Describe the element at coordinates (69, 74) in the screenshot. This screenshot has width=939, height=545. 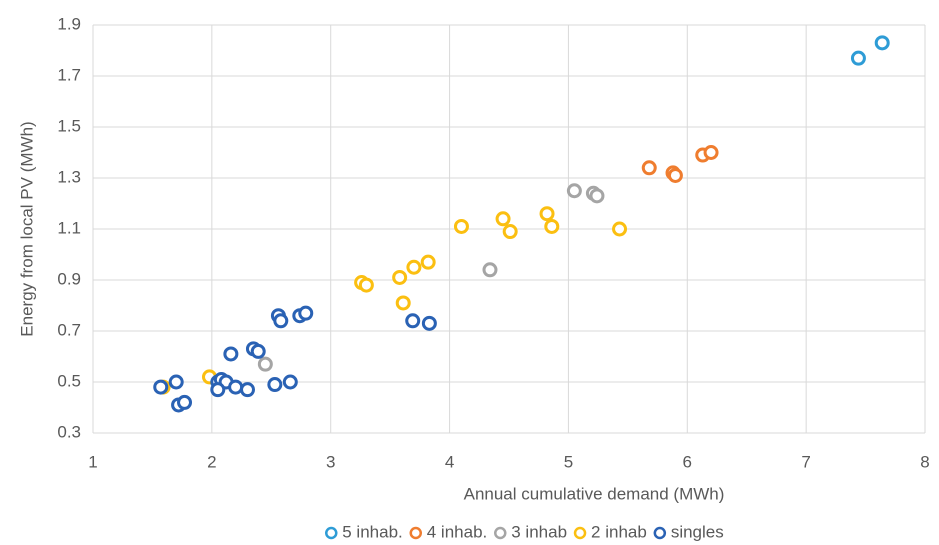
I see `y-tick-label: 1.7` at that location.